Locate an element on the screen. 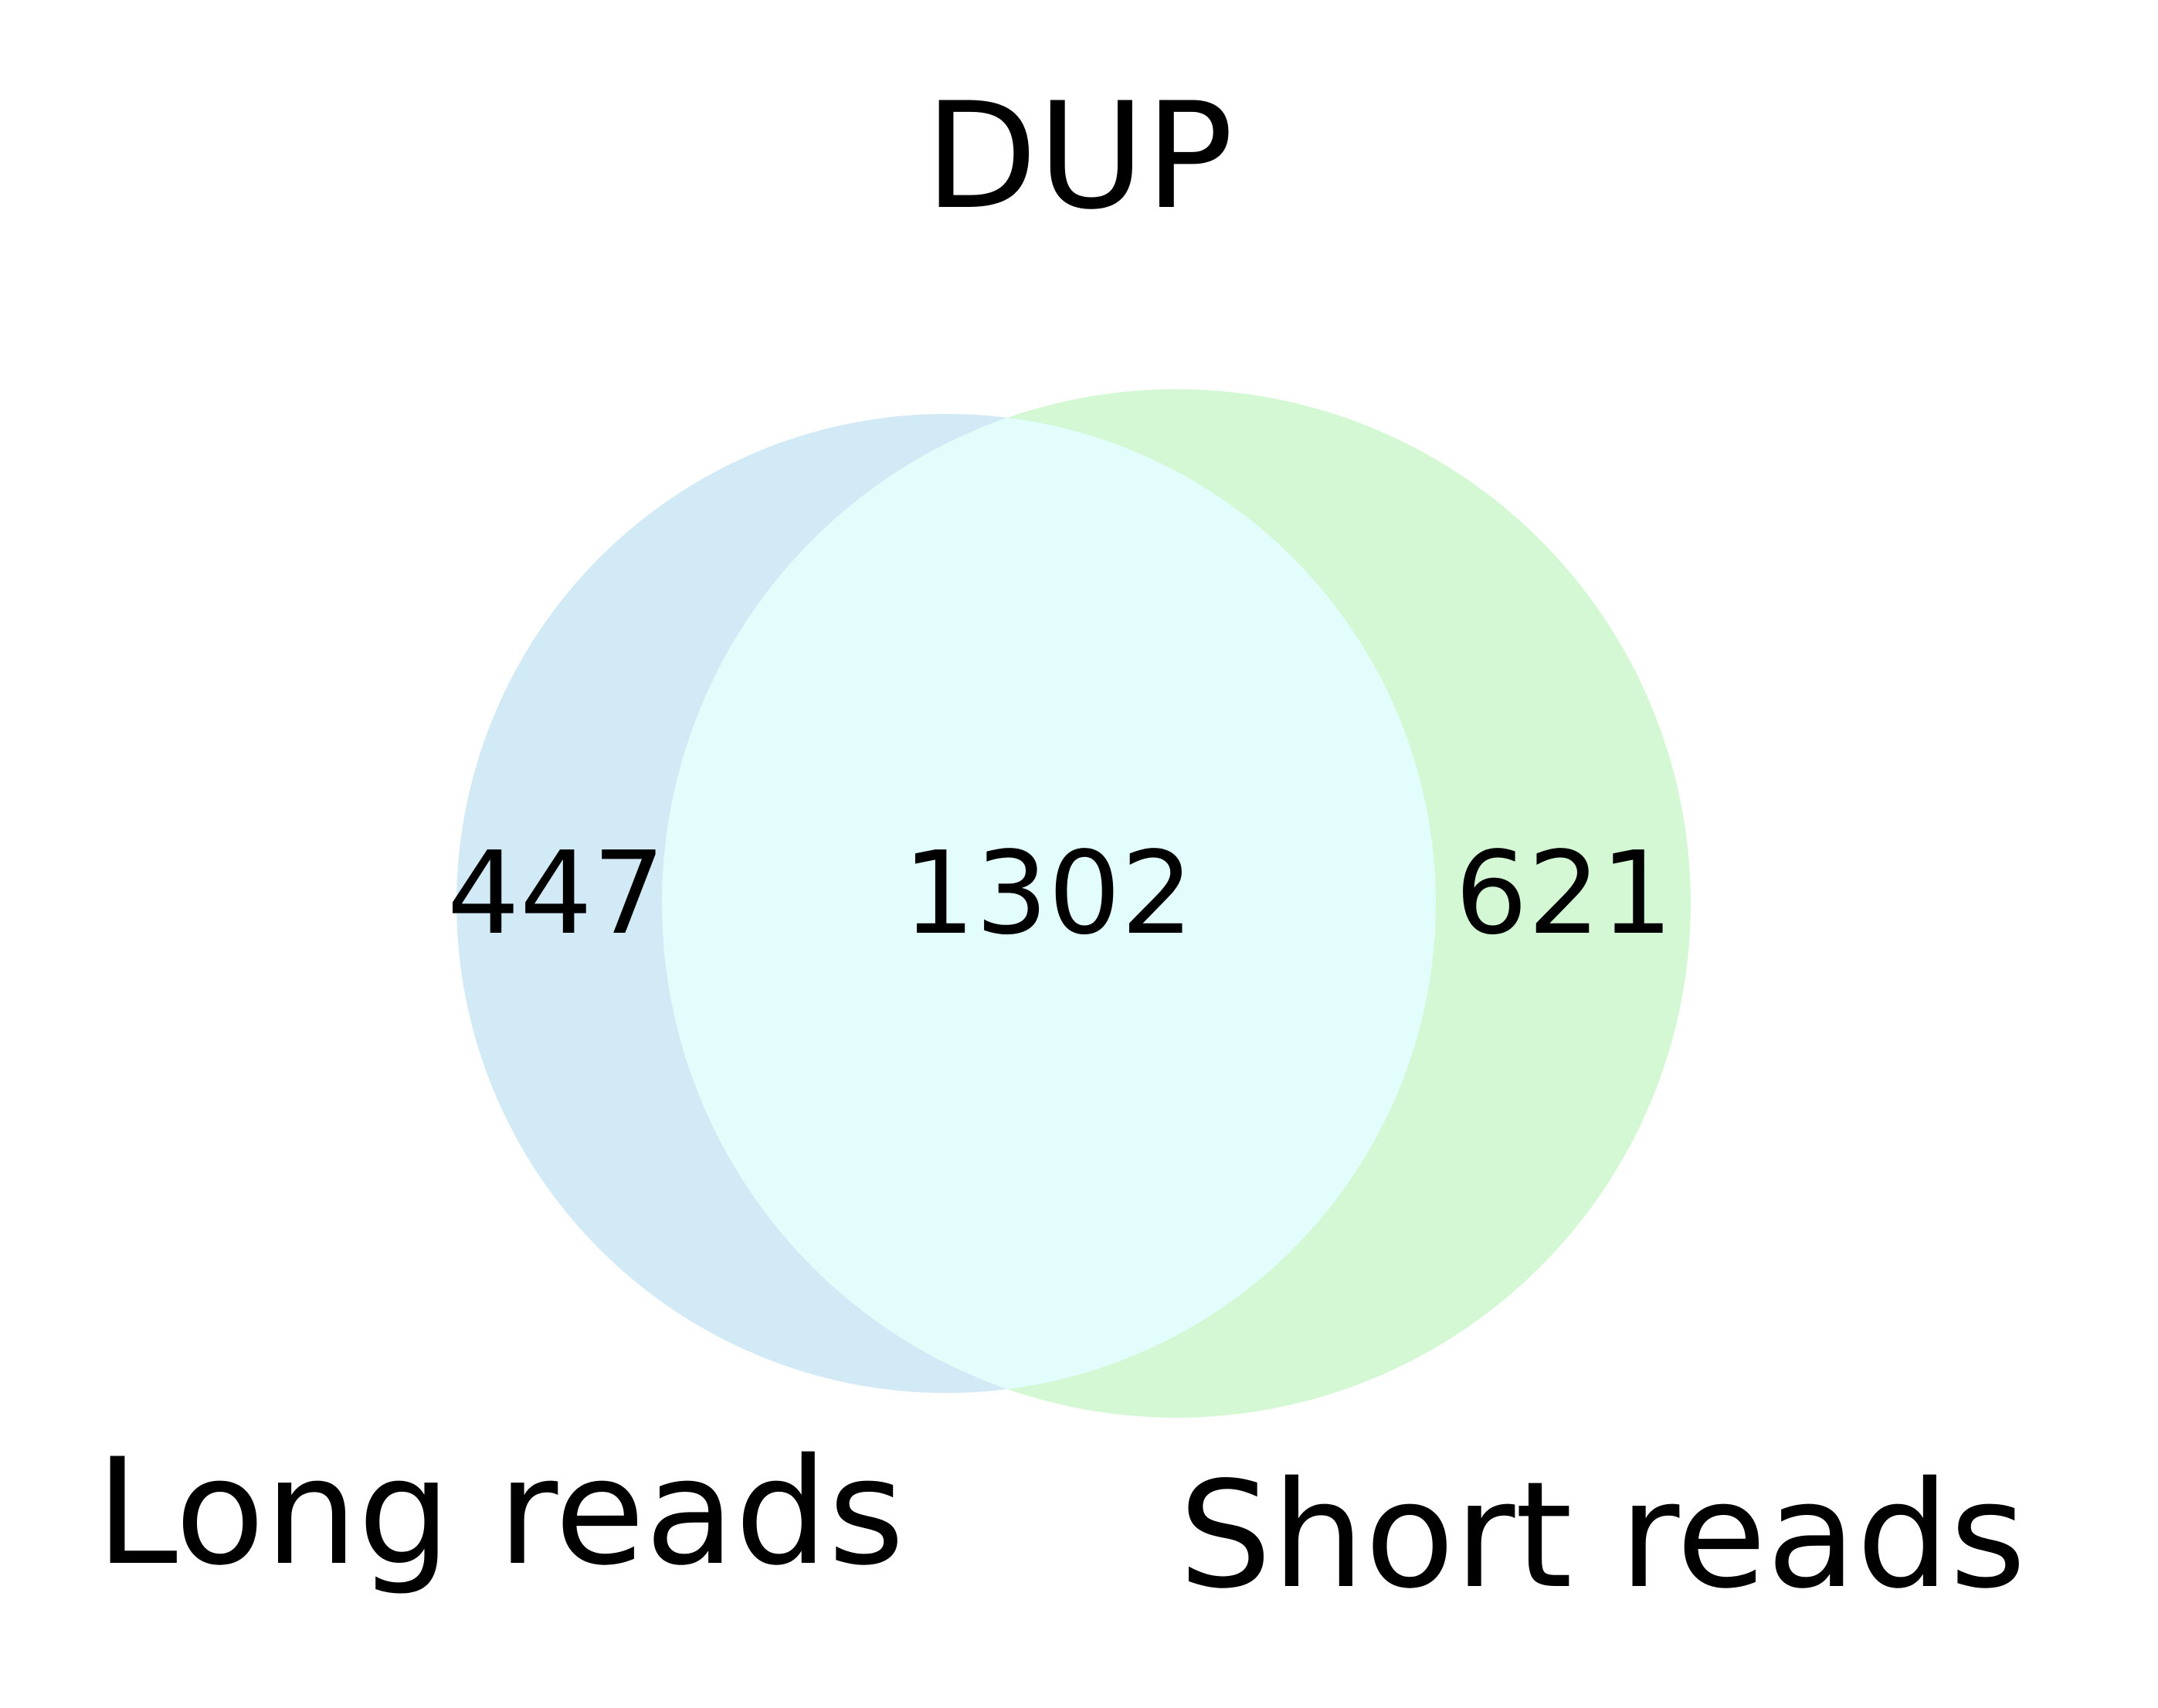 This screenshot has height=1708, width=2158. left-set-label: Long reads is located at coordinates (500, 1513).